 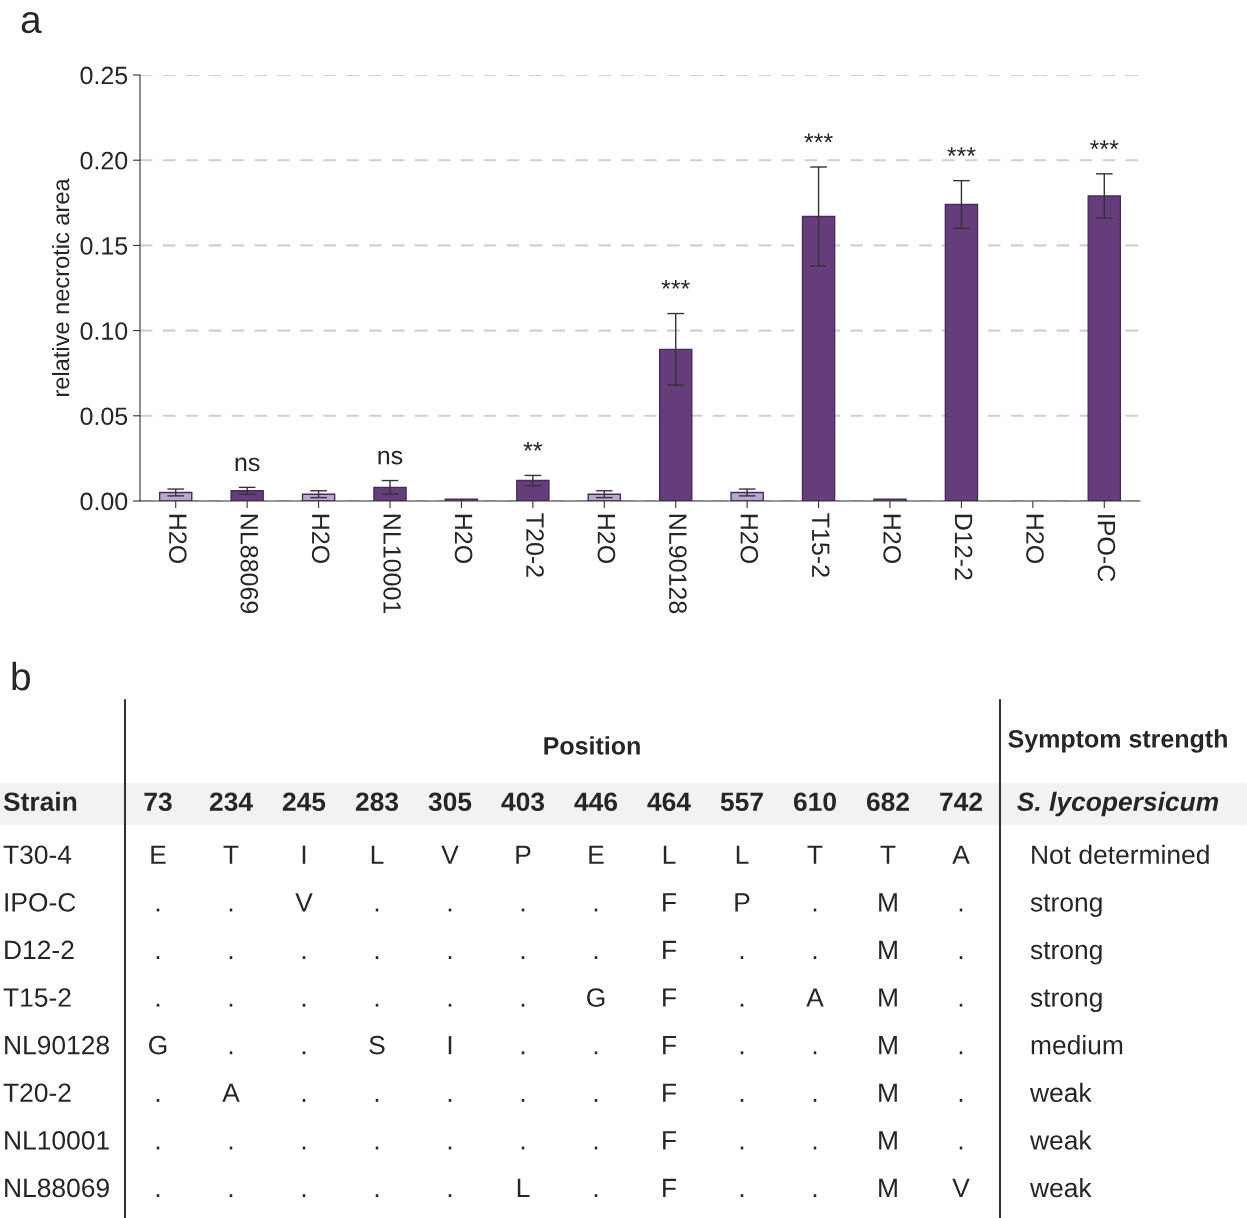 What do you see at coordinates (961, 854) in the screenshot?
I see `text: A` at bounding box center [961, 854].